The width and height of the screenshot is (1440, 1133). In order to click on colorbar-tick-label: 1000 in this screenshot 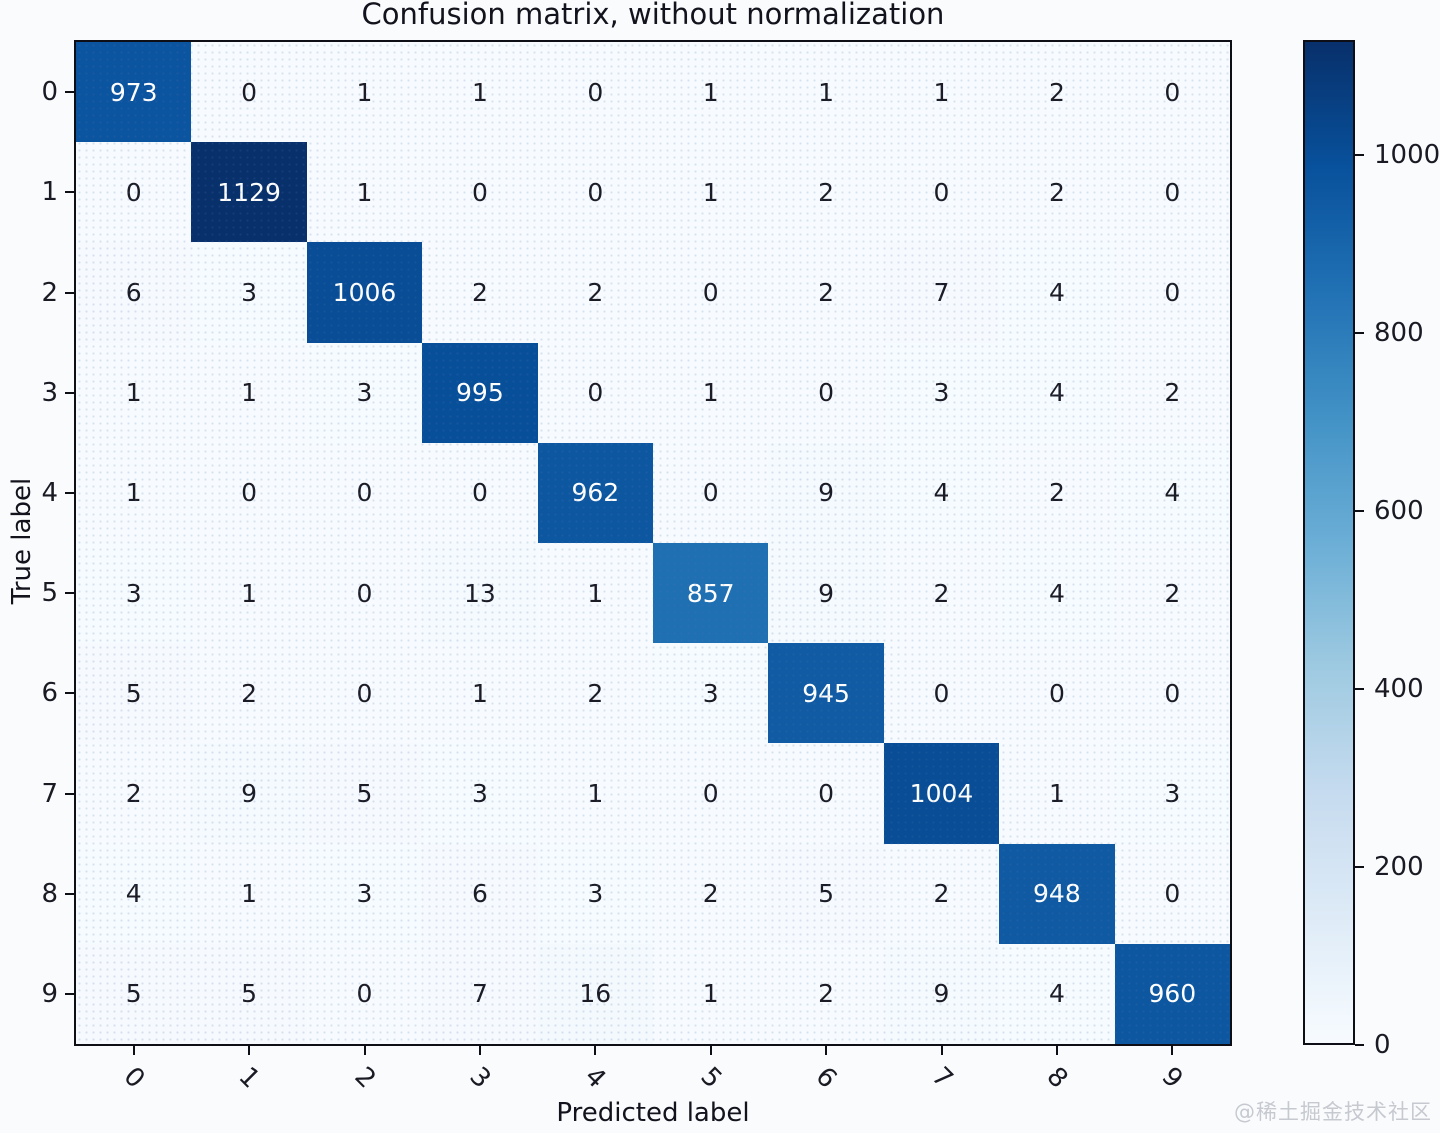, I will do `click(1407, 154)`.